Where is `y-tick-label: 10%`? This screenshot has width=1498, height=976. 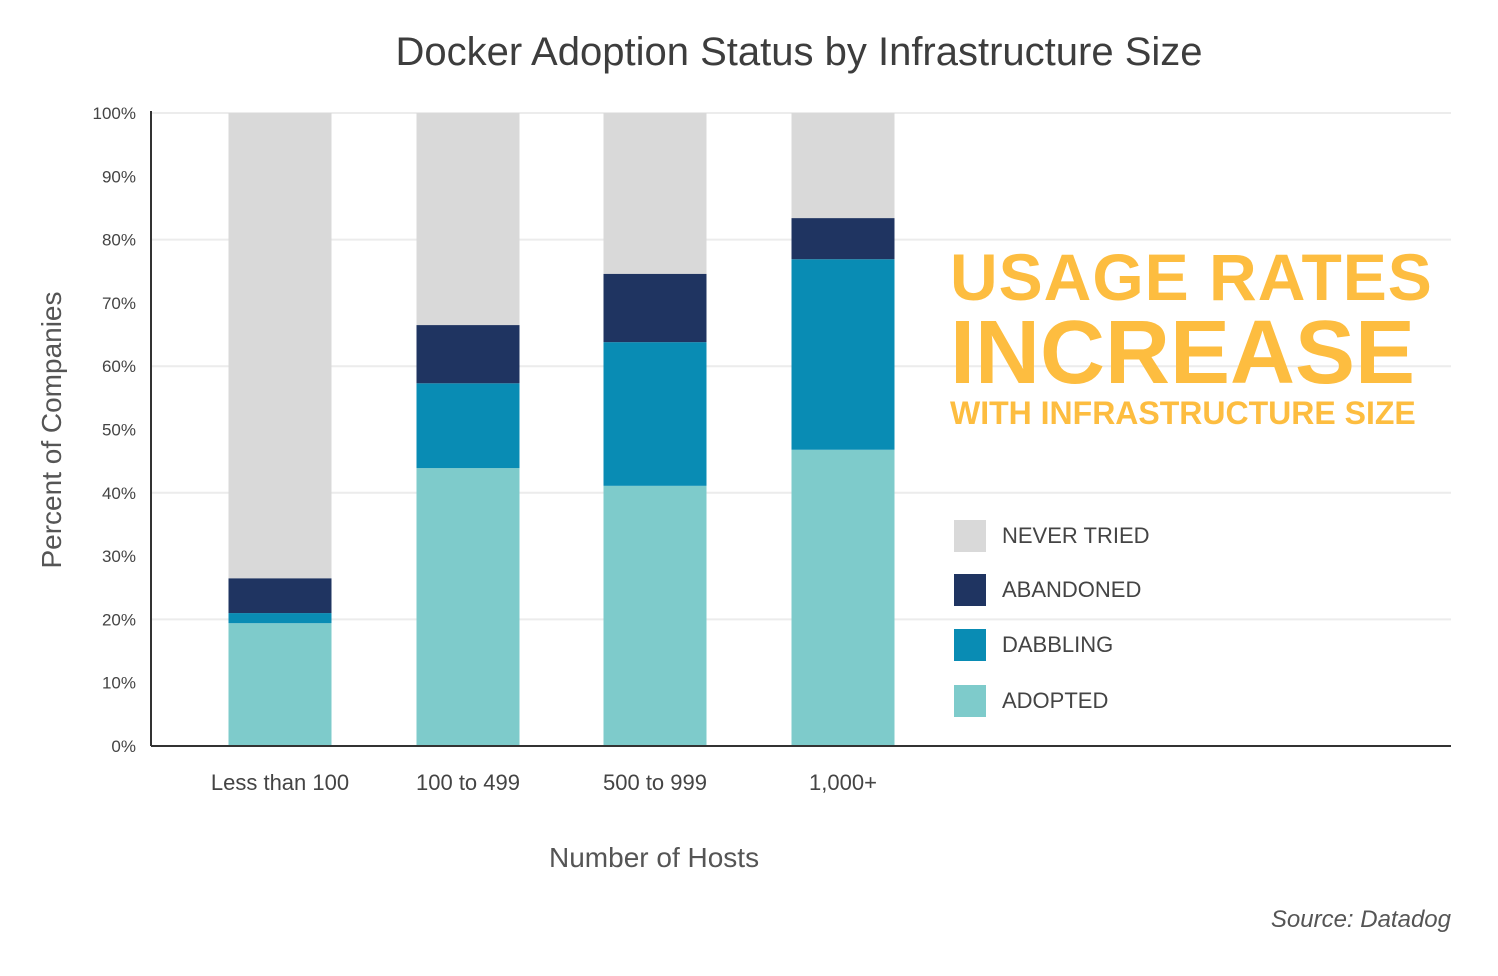
y-tick-label: 10% is located at coordinates (119, 683).